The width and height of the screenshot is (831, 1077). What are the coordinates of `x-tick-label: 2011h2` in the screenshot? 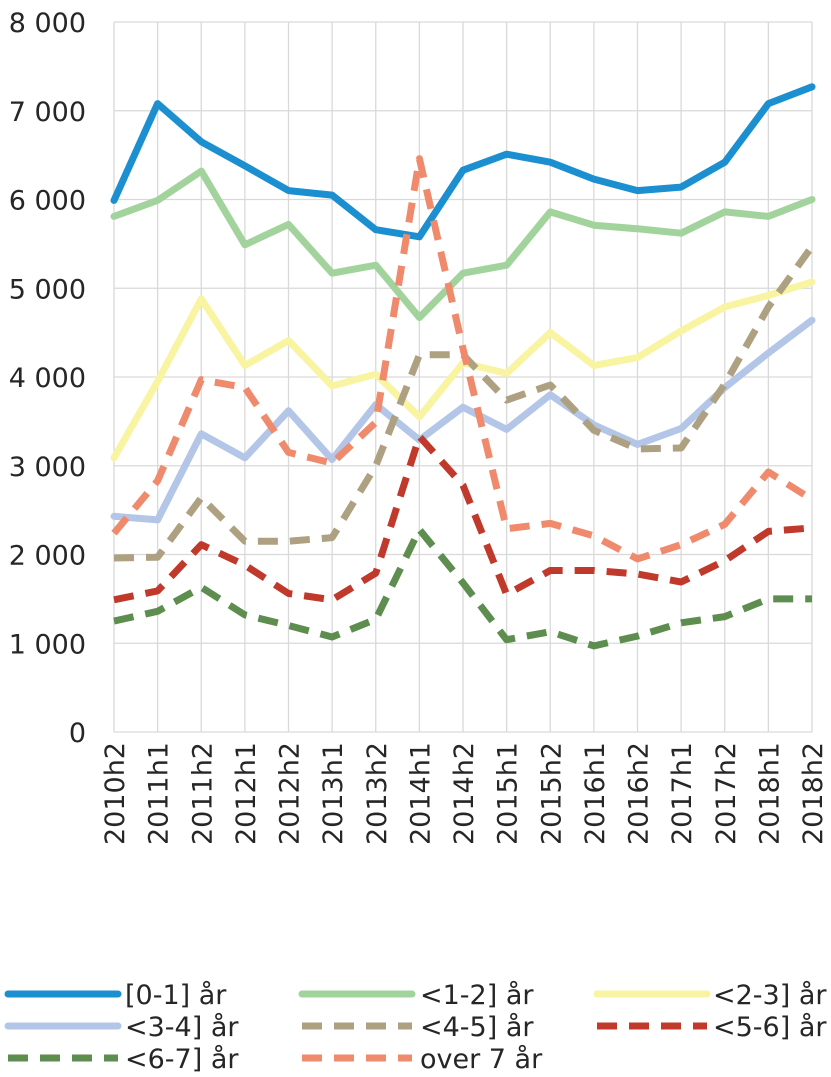 It's located at (202, 793).